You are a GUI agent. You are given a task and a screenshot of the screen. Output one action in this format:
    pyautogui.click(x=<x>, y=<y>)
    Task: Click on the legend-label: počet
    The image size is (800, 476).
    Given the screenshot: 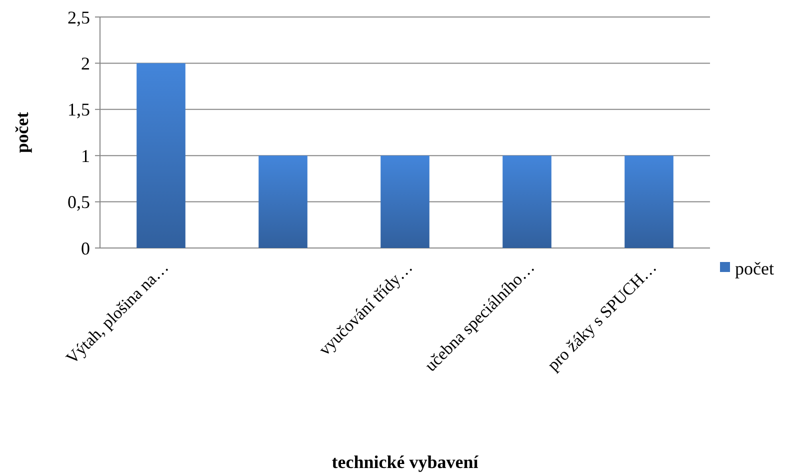 What is the action you would take?
    pyautogui.click(x=754, y=268)
    